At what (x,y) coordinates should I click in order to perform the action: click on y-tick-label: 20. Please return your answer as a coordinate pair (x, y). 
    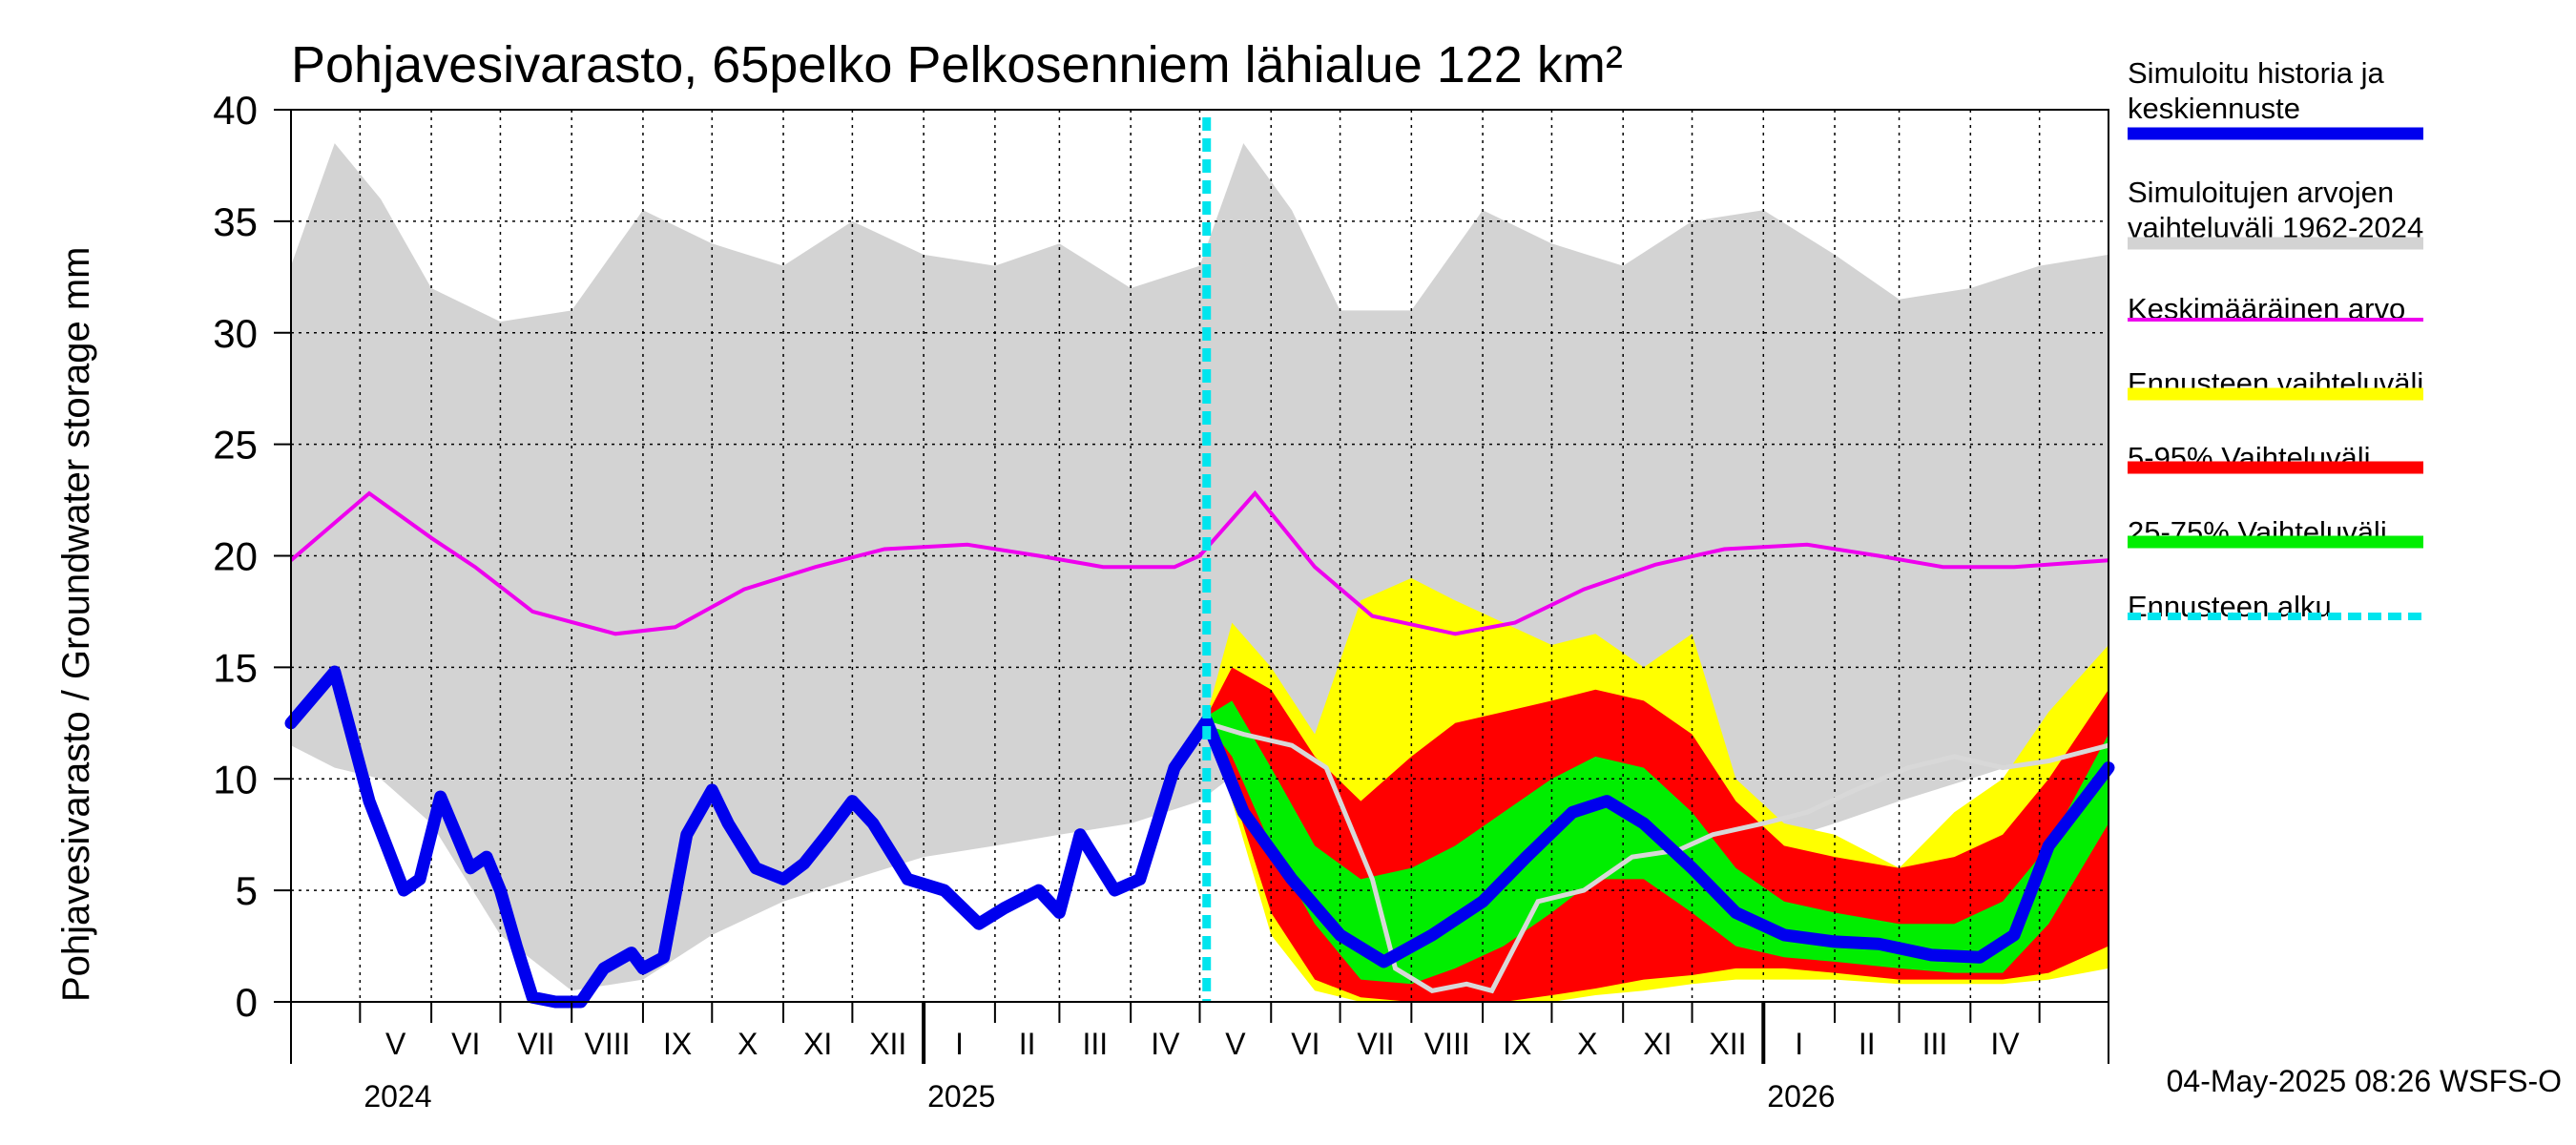
    Looking at the image, I should click on (235, 557).